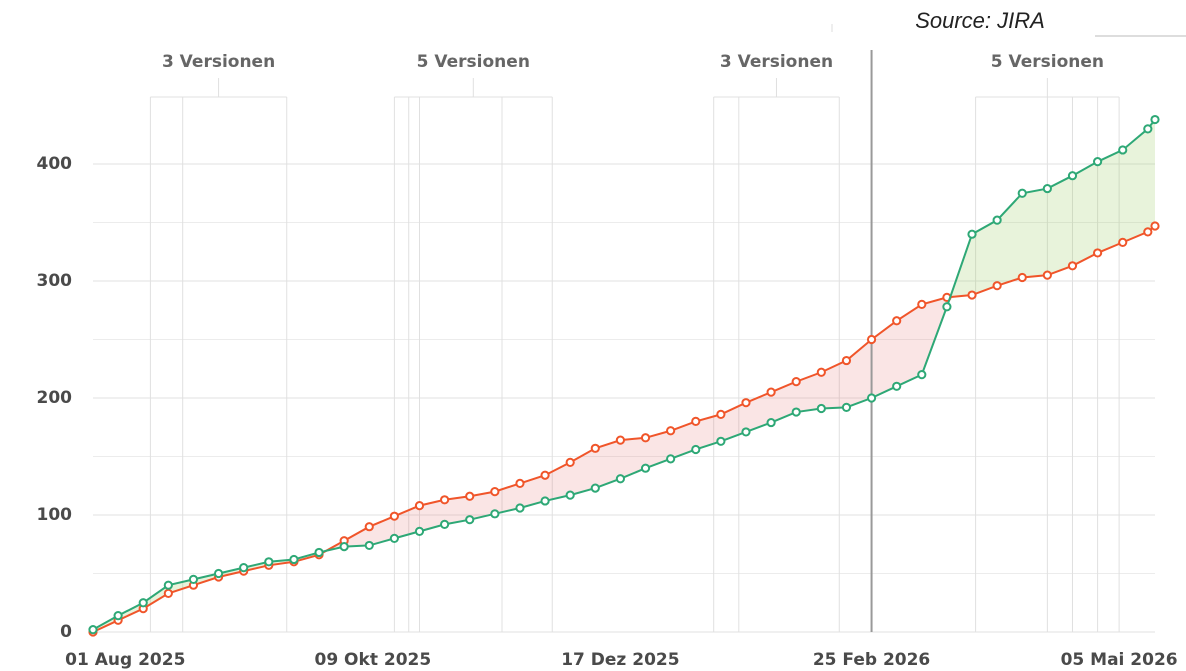 This screenshot has height=671, width=1186. I want to click on y-tick-label: 100, so click(55, 515).